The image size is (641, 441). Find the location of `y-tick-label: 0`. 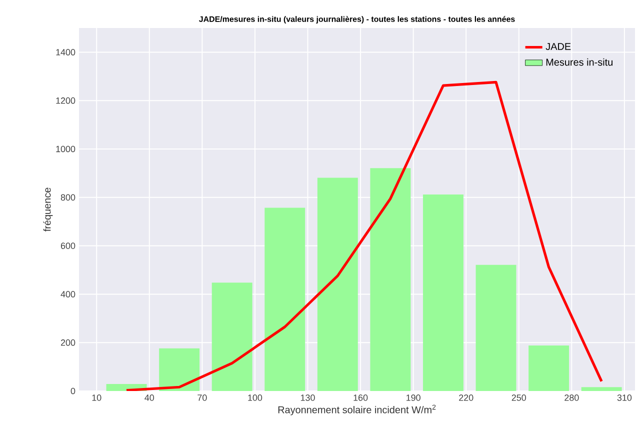

y-tick-label: 0 is located at coordinates (73, 391).